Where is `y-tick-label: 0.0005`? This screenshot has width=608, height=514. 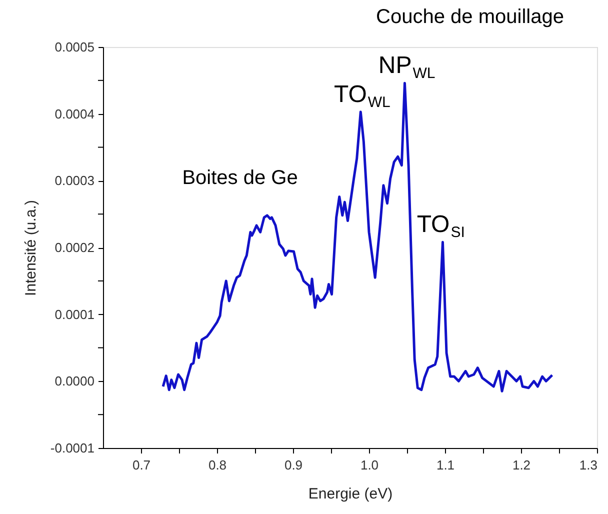 y-tick-label: 0.0005 is located at coordinates (74, 47).